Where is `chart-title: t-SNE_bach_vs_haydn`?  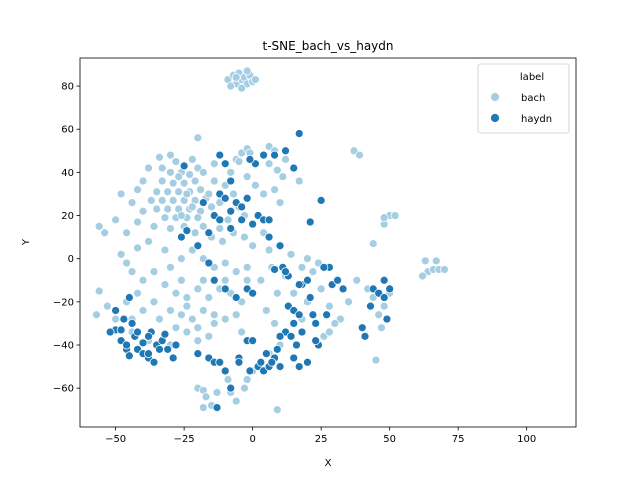
chart-title: t-SNE_bach_vs_haydn is located at coordinates (327, 46).